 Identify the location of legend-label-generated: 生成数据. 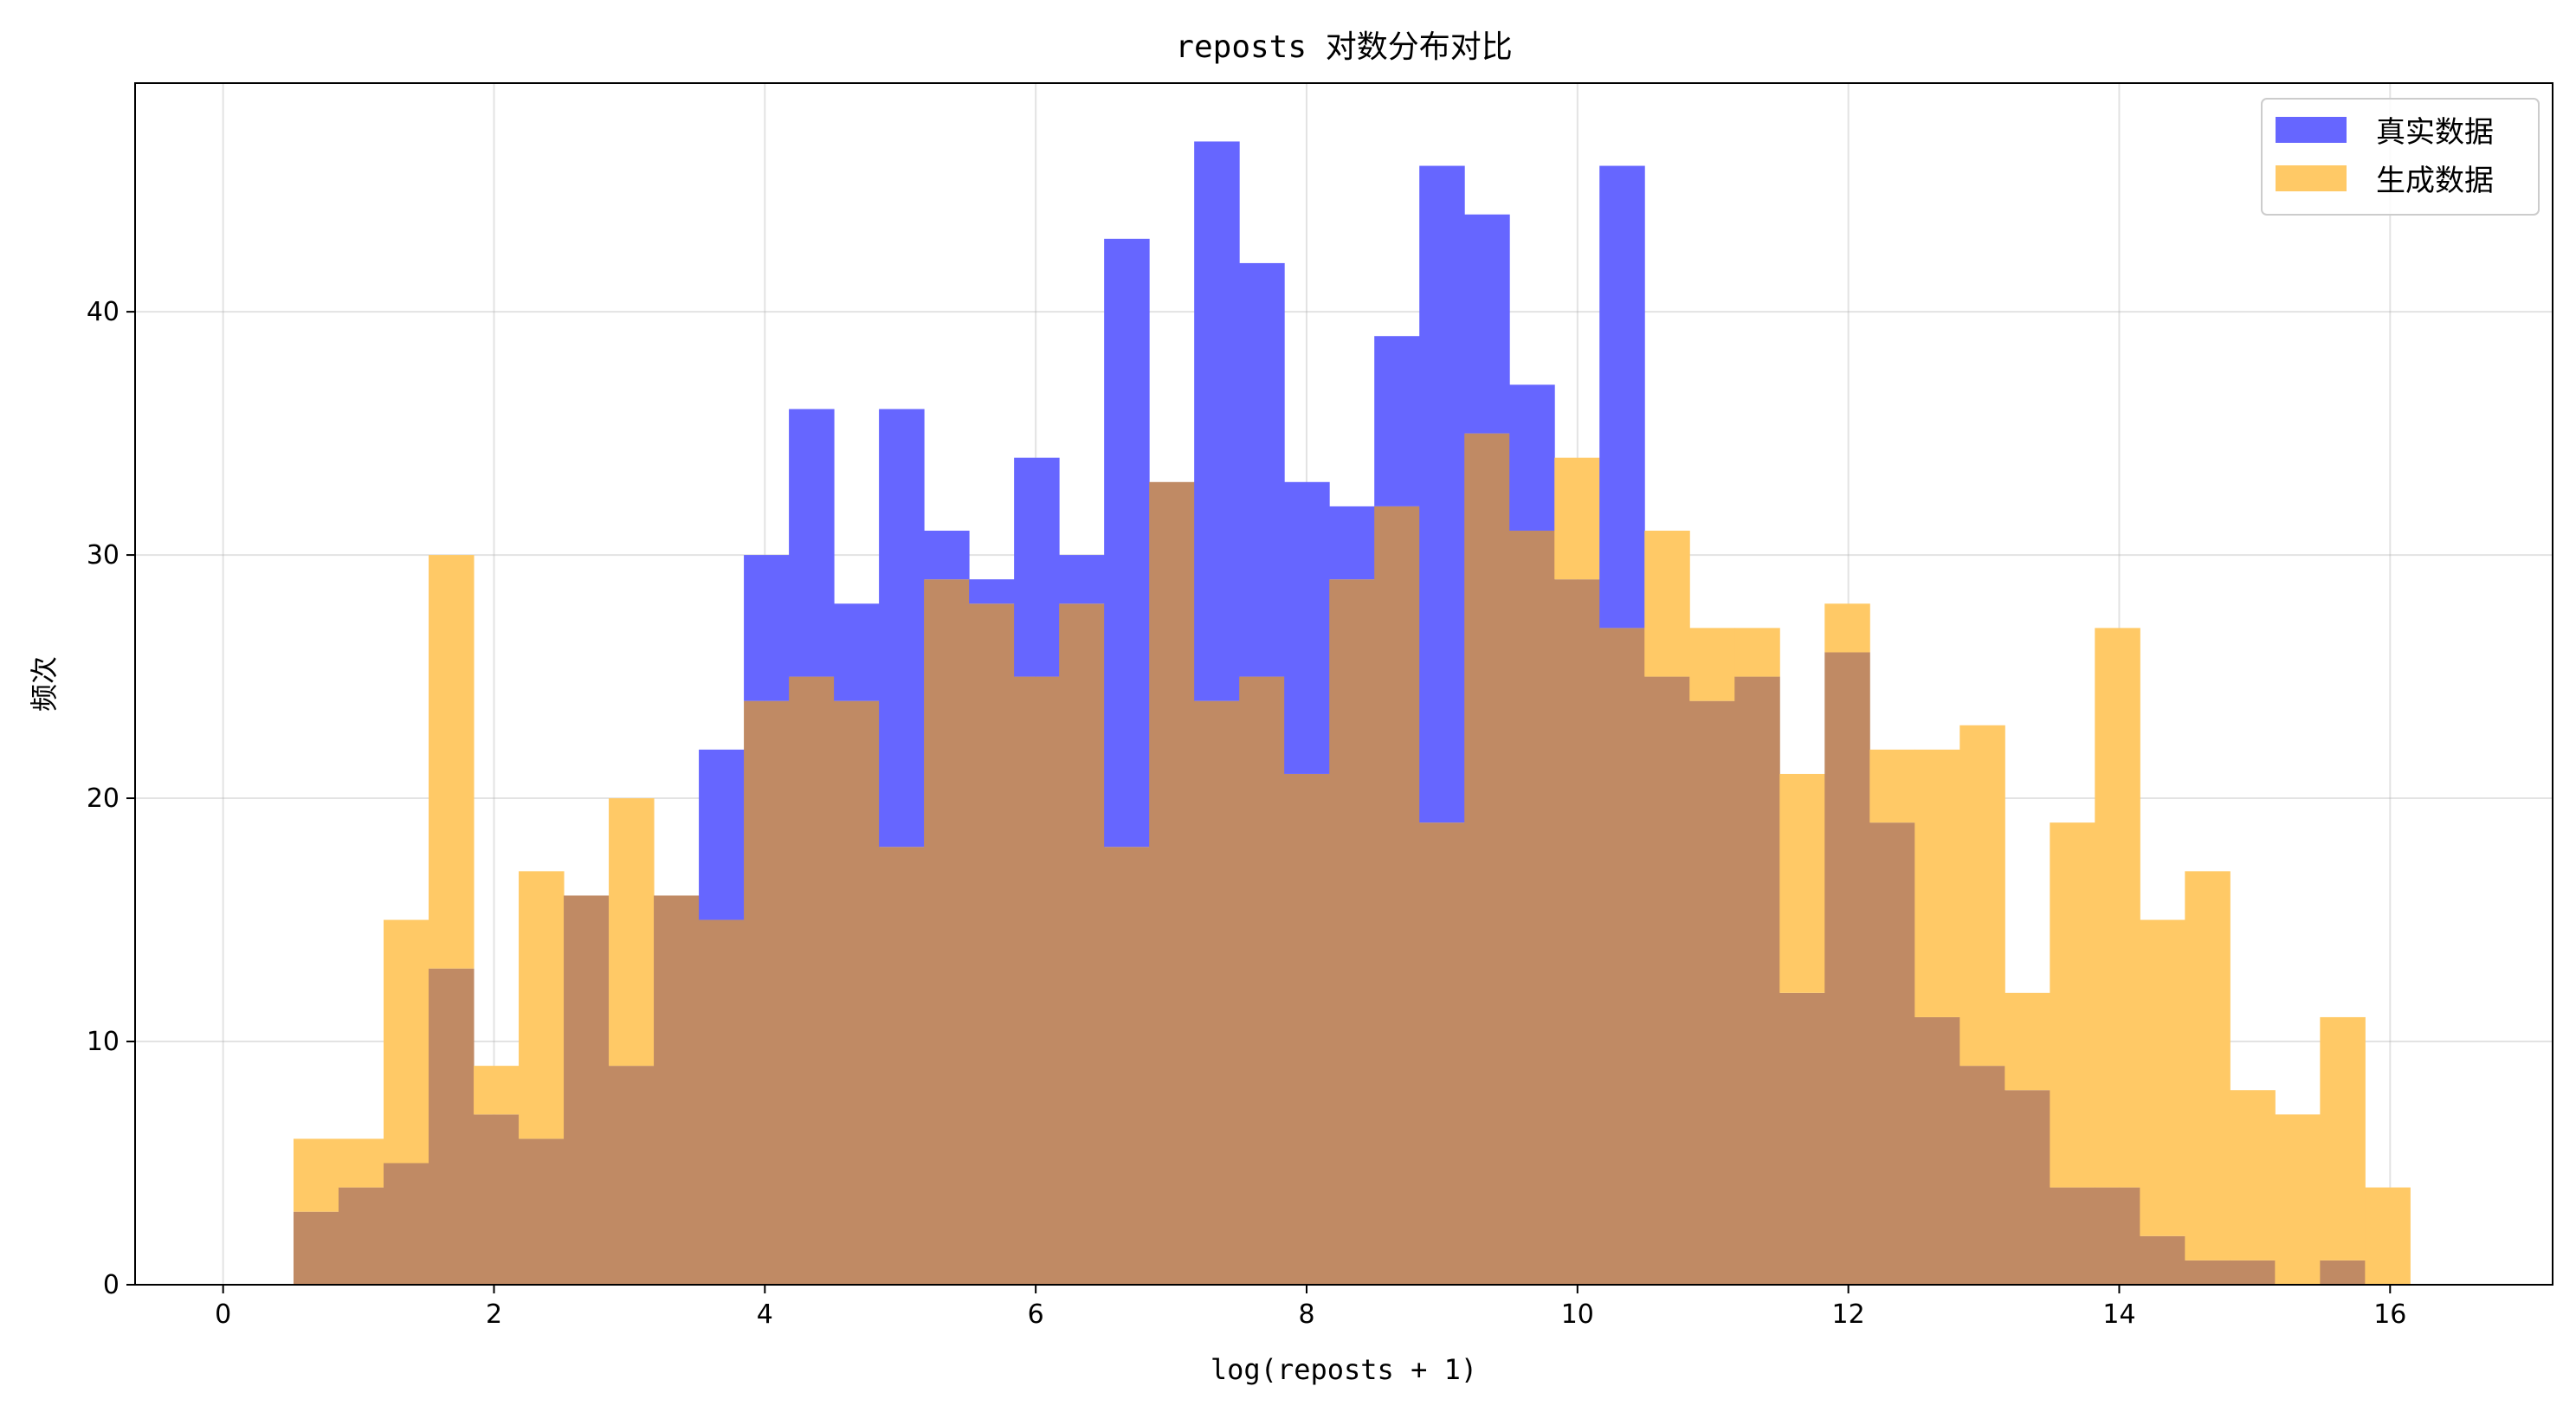
(2435, 181).